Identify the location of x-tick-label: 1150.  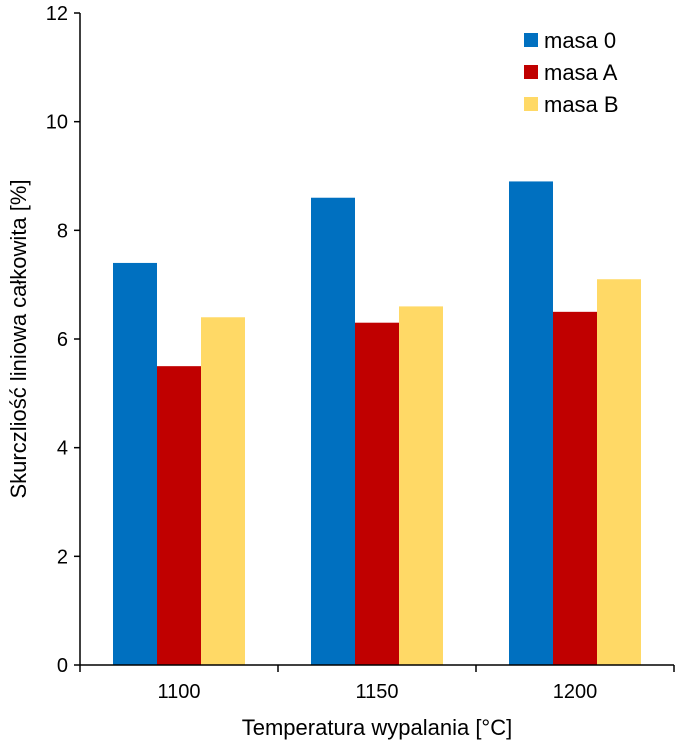
(376, 692).